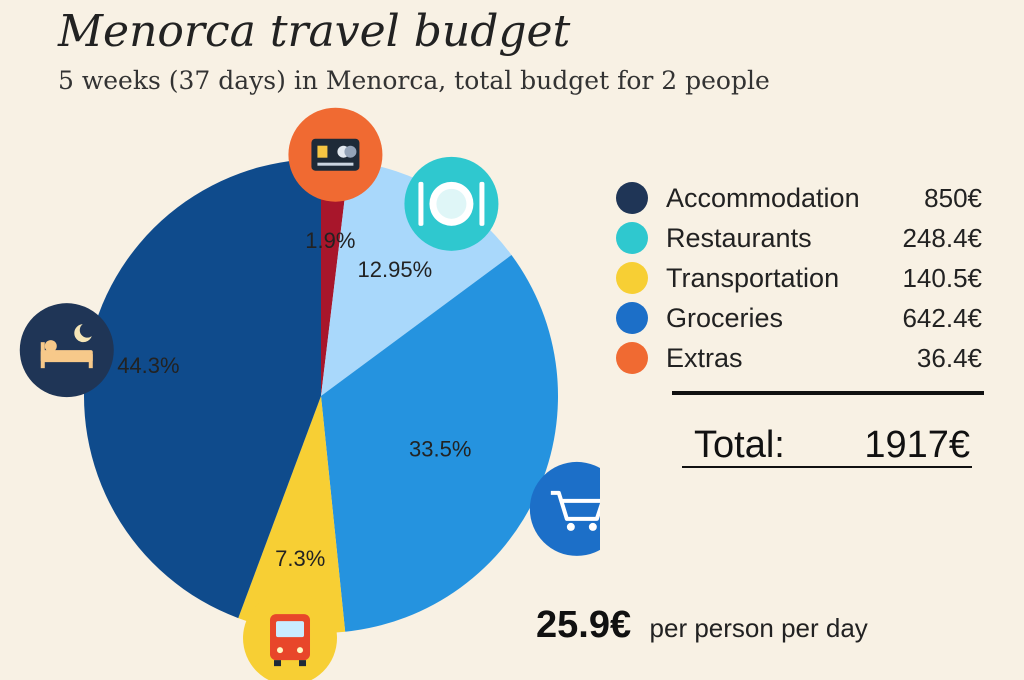 This screenshot has height=680, width=1024. I want to click on slice-percent-label: 12.95%, so click(395, 269).